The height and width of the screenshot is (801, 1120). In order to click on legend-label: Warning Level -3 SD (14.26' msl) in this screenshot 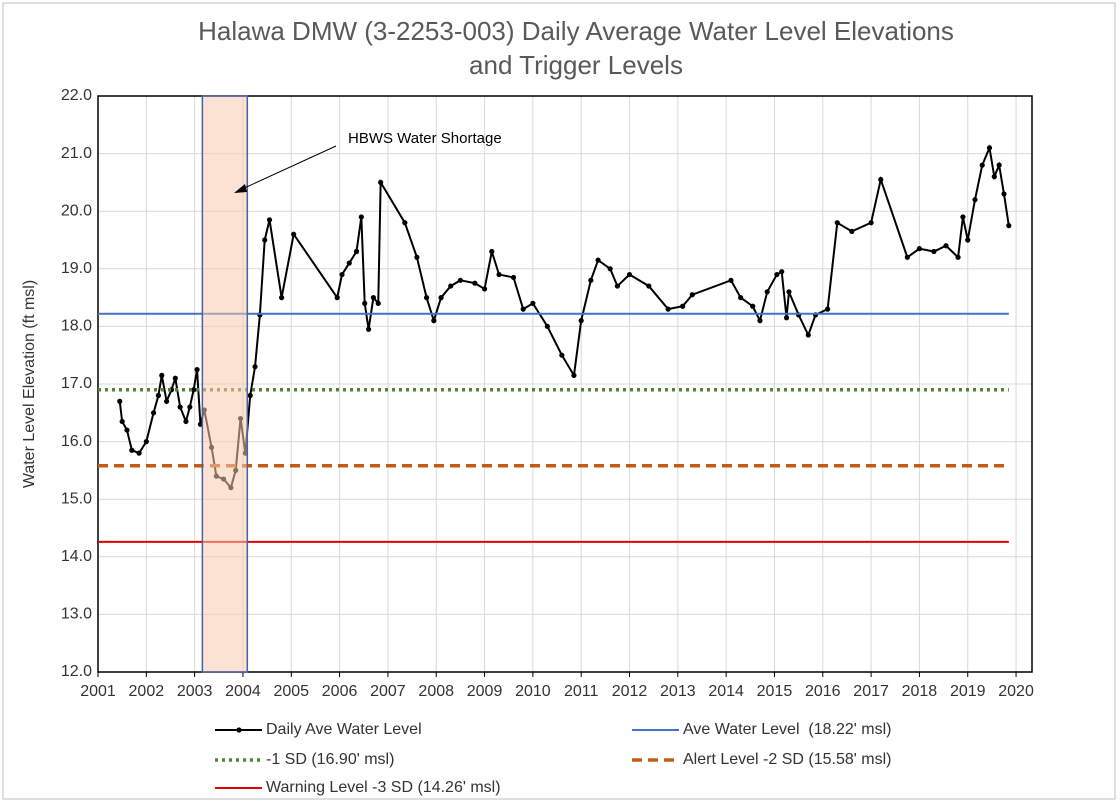, I will do `click(383, 787)`.